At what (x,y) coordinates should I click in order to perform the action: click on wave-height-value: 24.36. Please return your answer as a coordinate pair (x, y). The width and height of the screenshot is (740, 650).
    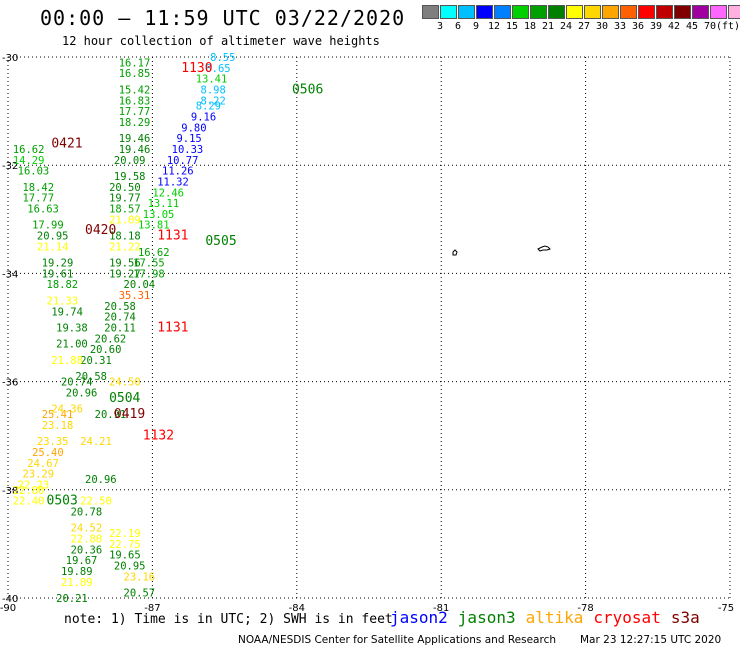
    Looking at the image, I should click on (67, 410).